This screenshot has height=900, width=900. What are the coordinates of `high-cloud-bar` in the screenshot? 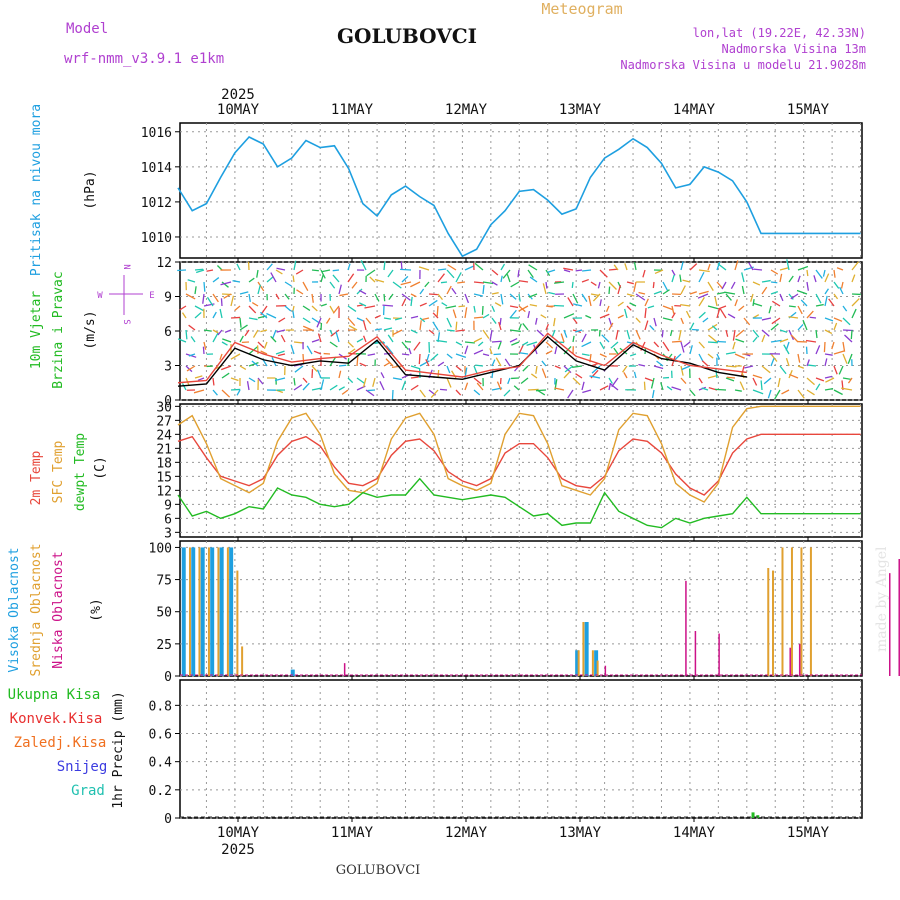 It's located at (577, 663).